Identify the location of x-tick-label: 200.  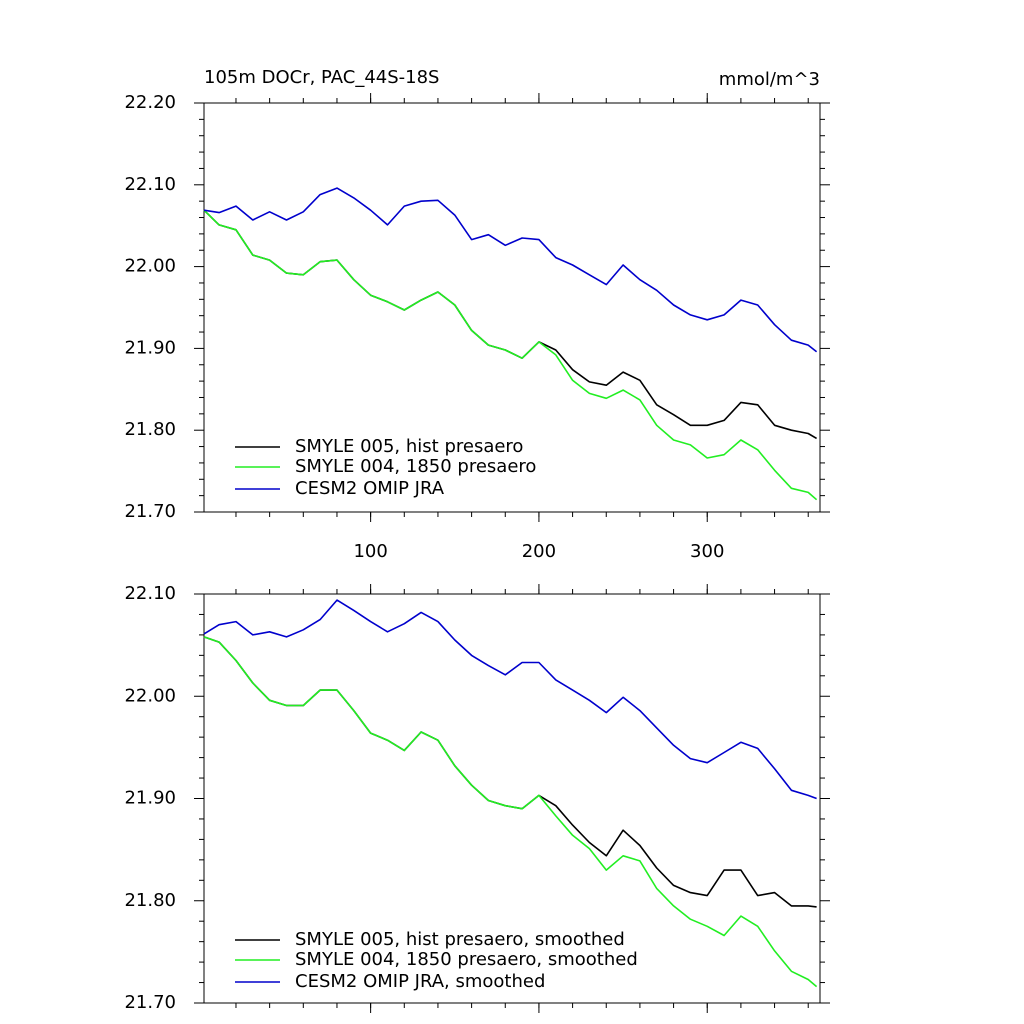
(539, 551).